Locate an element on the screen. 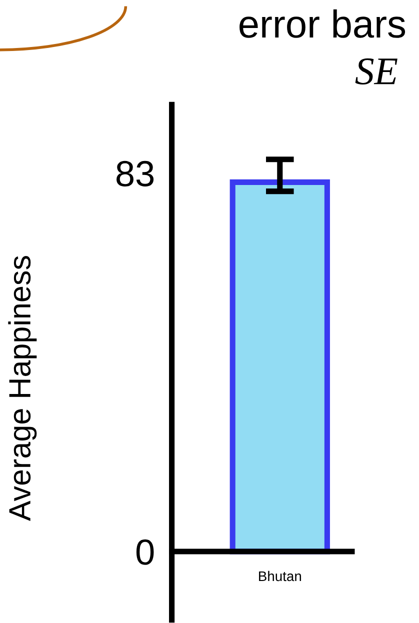 The width and height of the screenshot is (419, 623). text: SE is located at coordinates (376, 71).